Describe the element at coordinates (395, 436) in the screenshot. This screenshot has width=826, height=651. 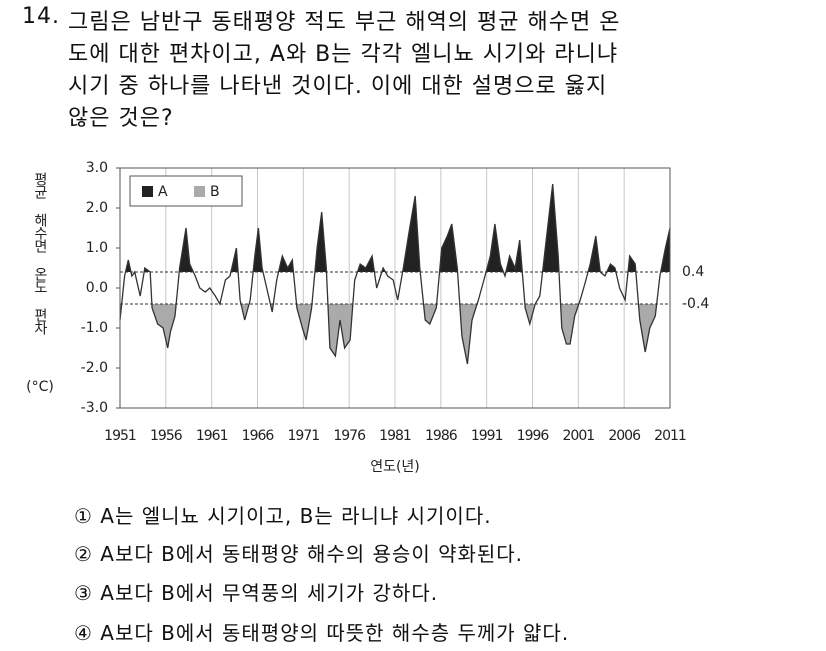
I see `x-tick-label: 1981` at that location.